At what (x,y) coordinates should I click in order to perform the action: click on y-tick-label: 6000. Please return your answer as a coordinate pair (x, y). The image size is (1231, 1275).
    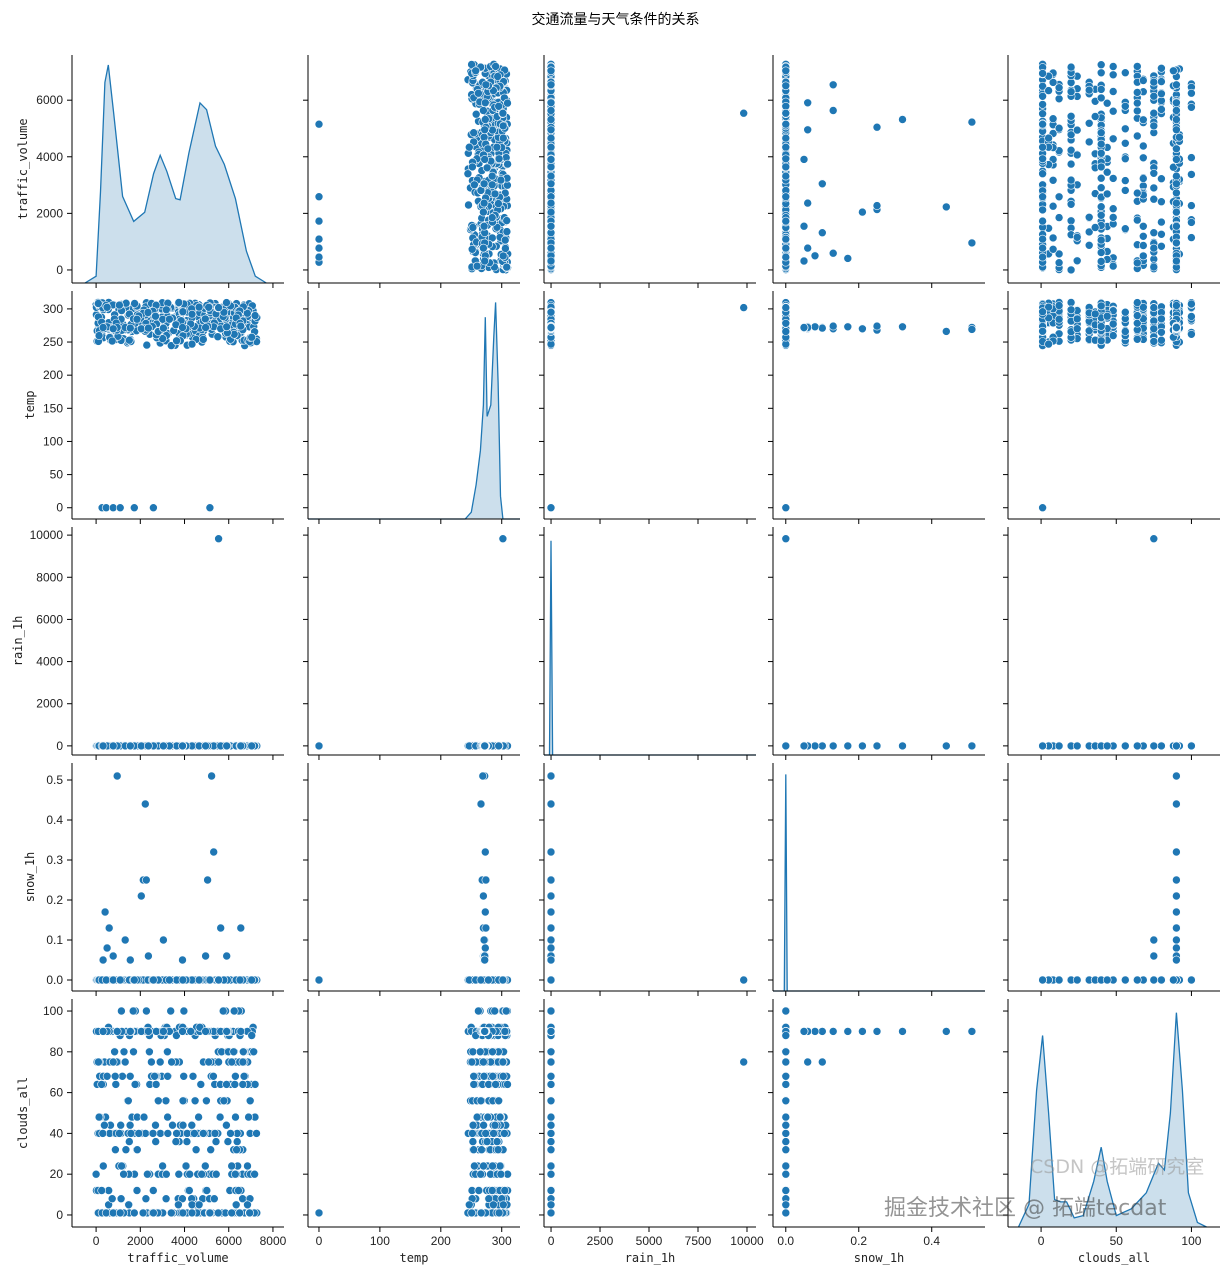
    Looking at the image, I should click on (49, 619).